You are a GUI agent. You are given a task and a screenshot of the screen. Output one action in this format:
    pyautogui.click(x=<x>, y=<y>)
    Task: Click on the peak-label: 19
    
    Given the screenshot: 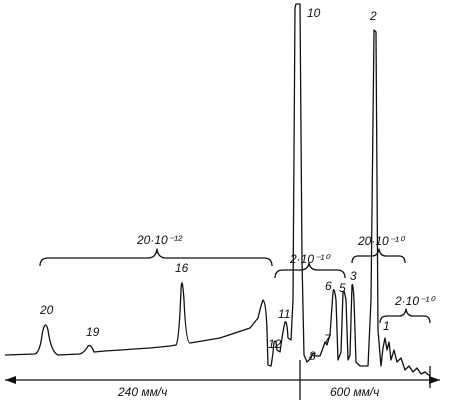 What is the action you would take?
    pyautogui.click(x=93, y=332)
    